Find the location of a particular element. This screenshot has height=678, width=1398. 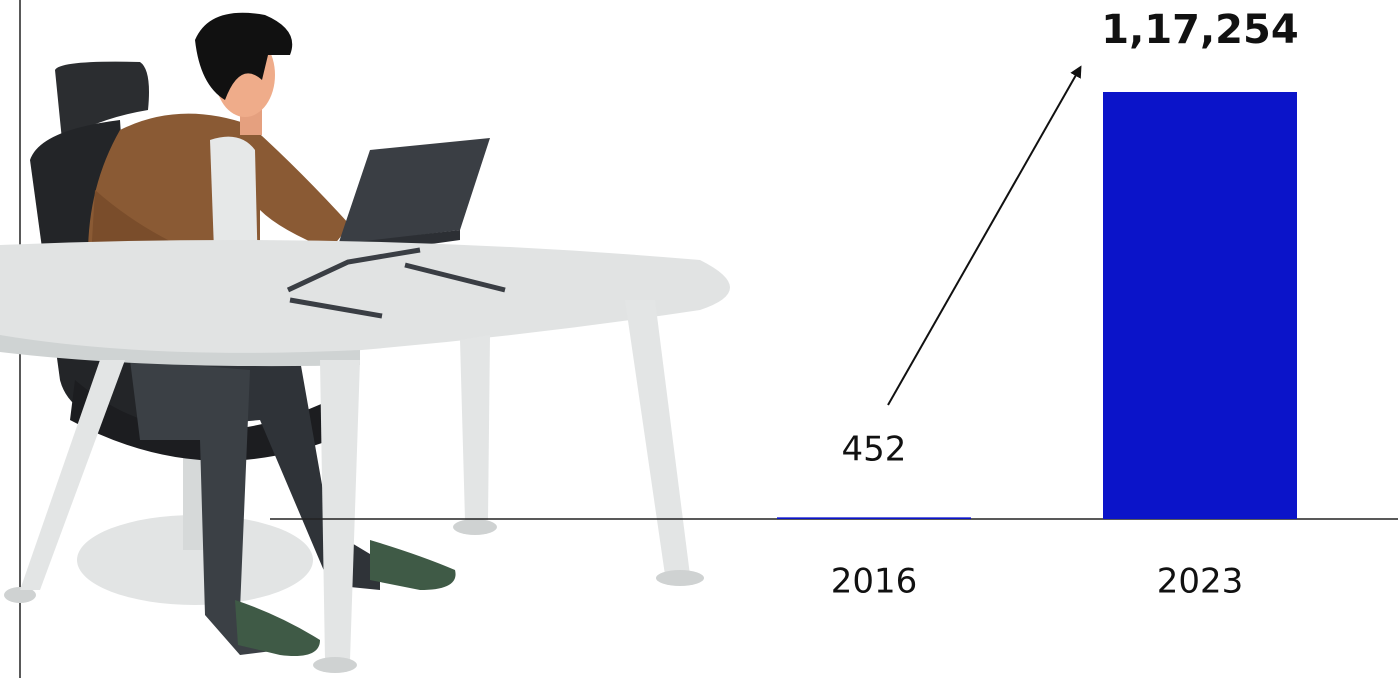

growth-arrow is located at coordinates (984, 235).